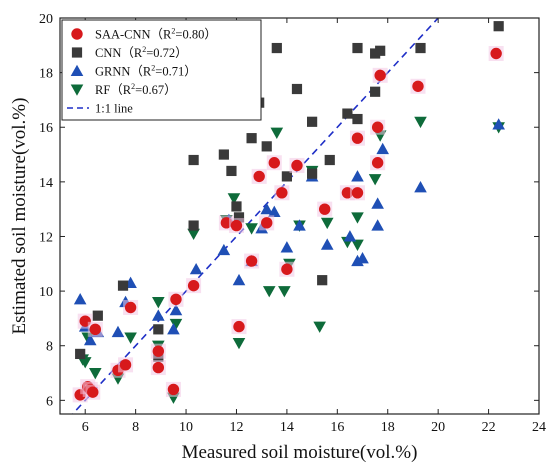 The image size is (550, 469). What do you see at coordinates (49, 401) in the screenshot?
I see `y-tick-label: 6` at bounding box center [49, 401].